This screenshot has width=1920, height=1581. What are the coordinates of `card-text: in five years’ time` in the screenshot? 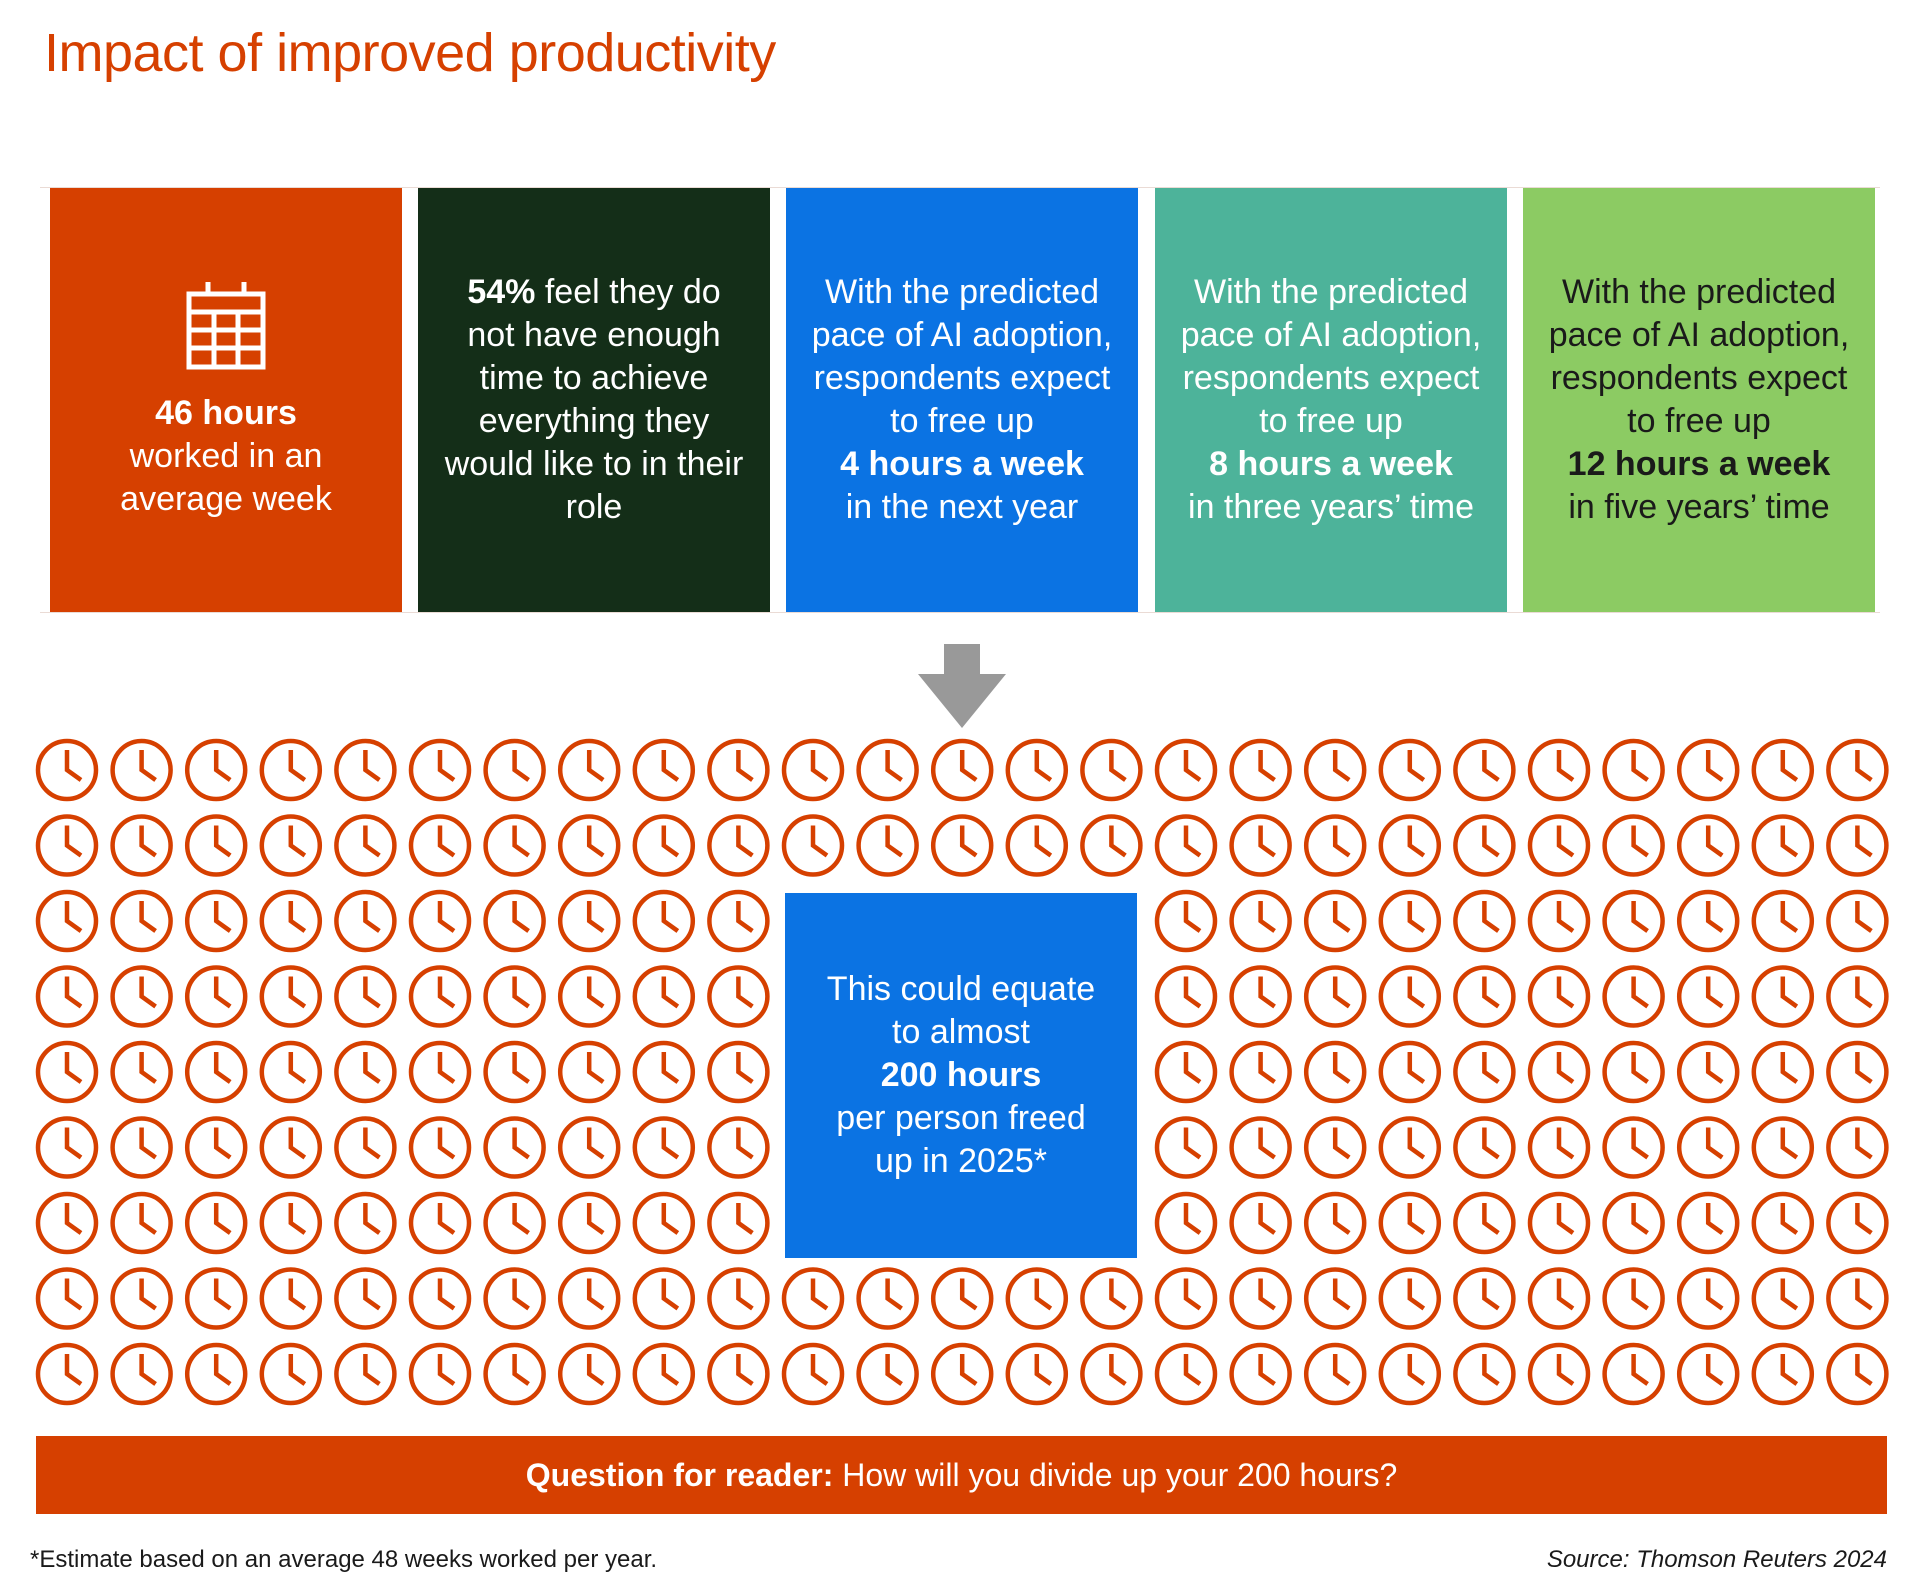 It's located at (1699, 507).